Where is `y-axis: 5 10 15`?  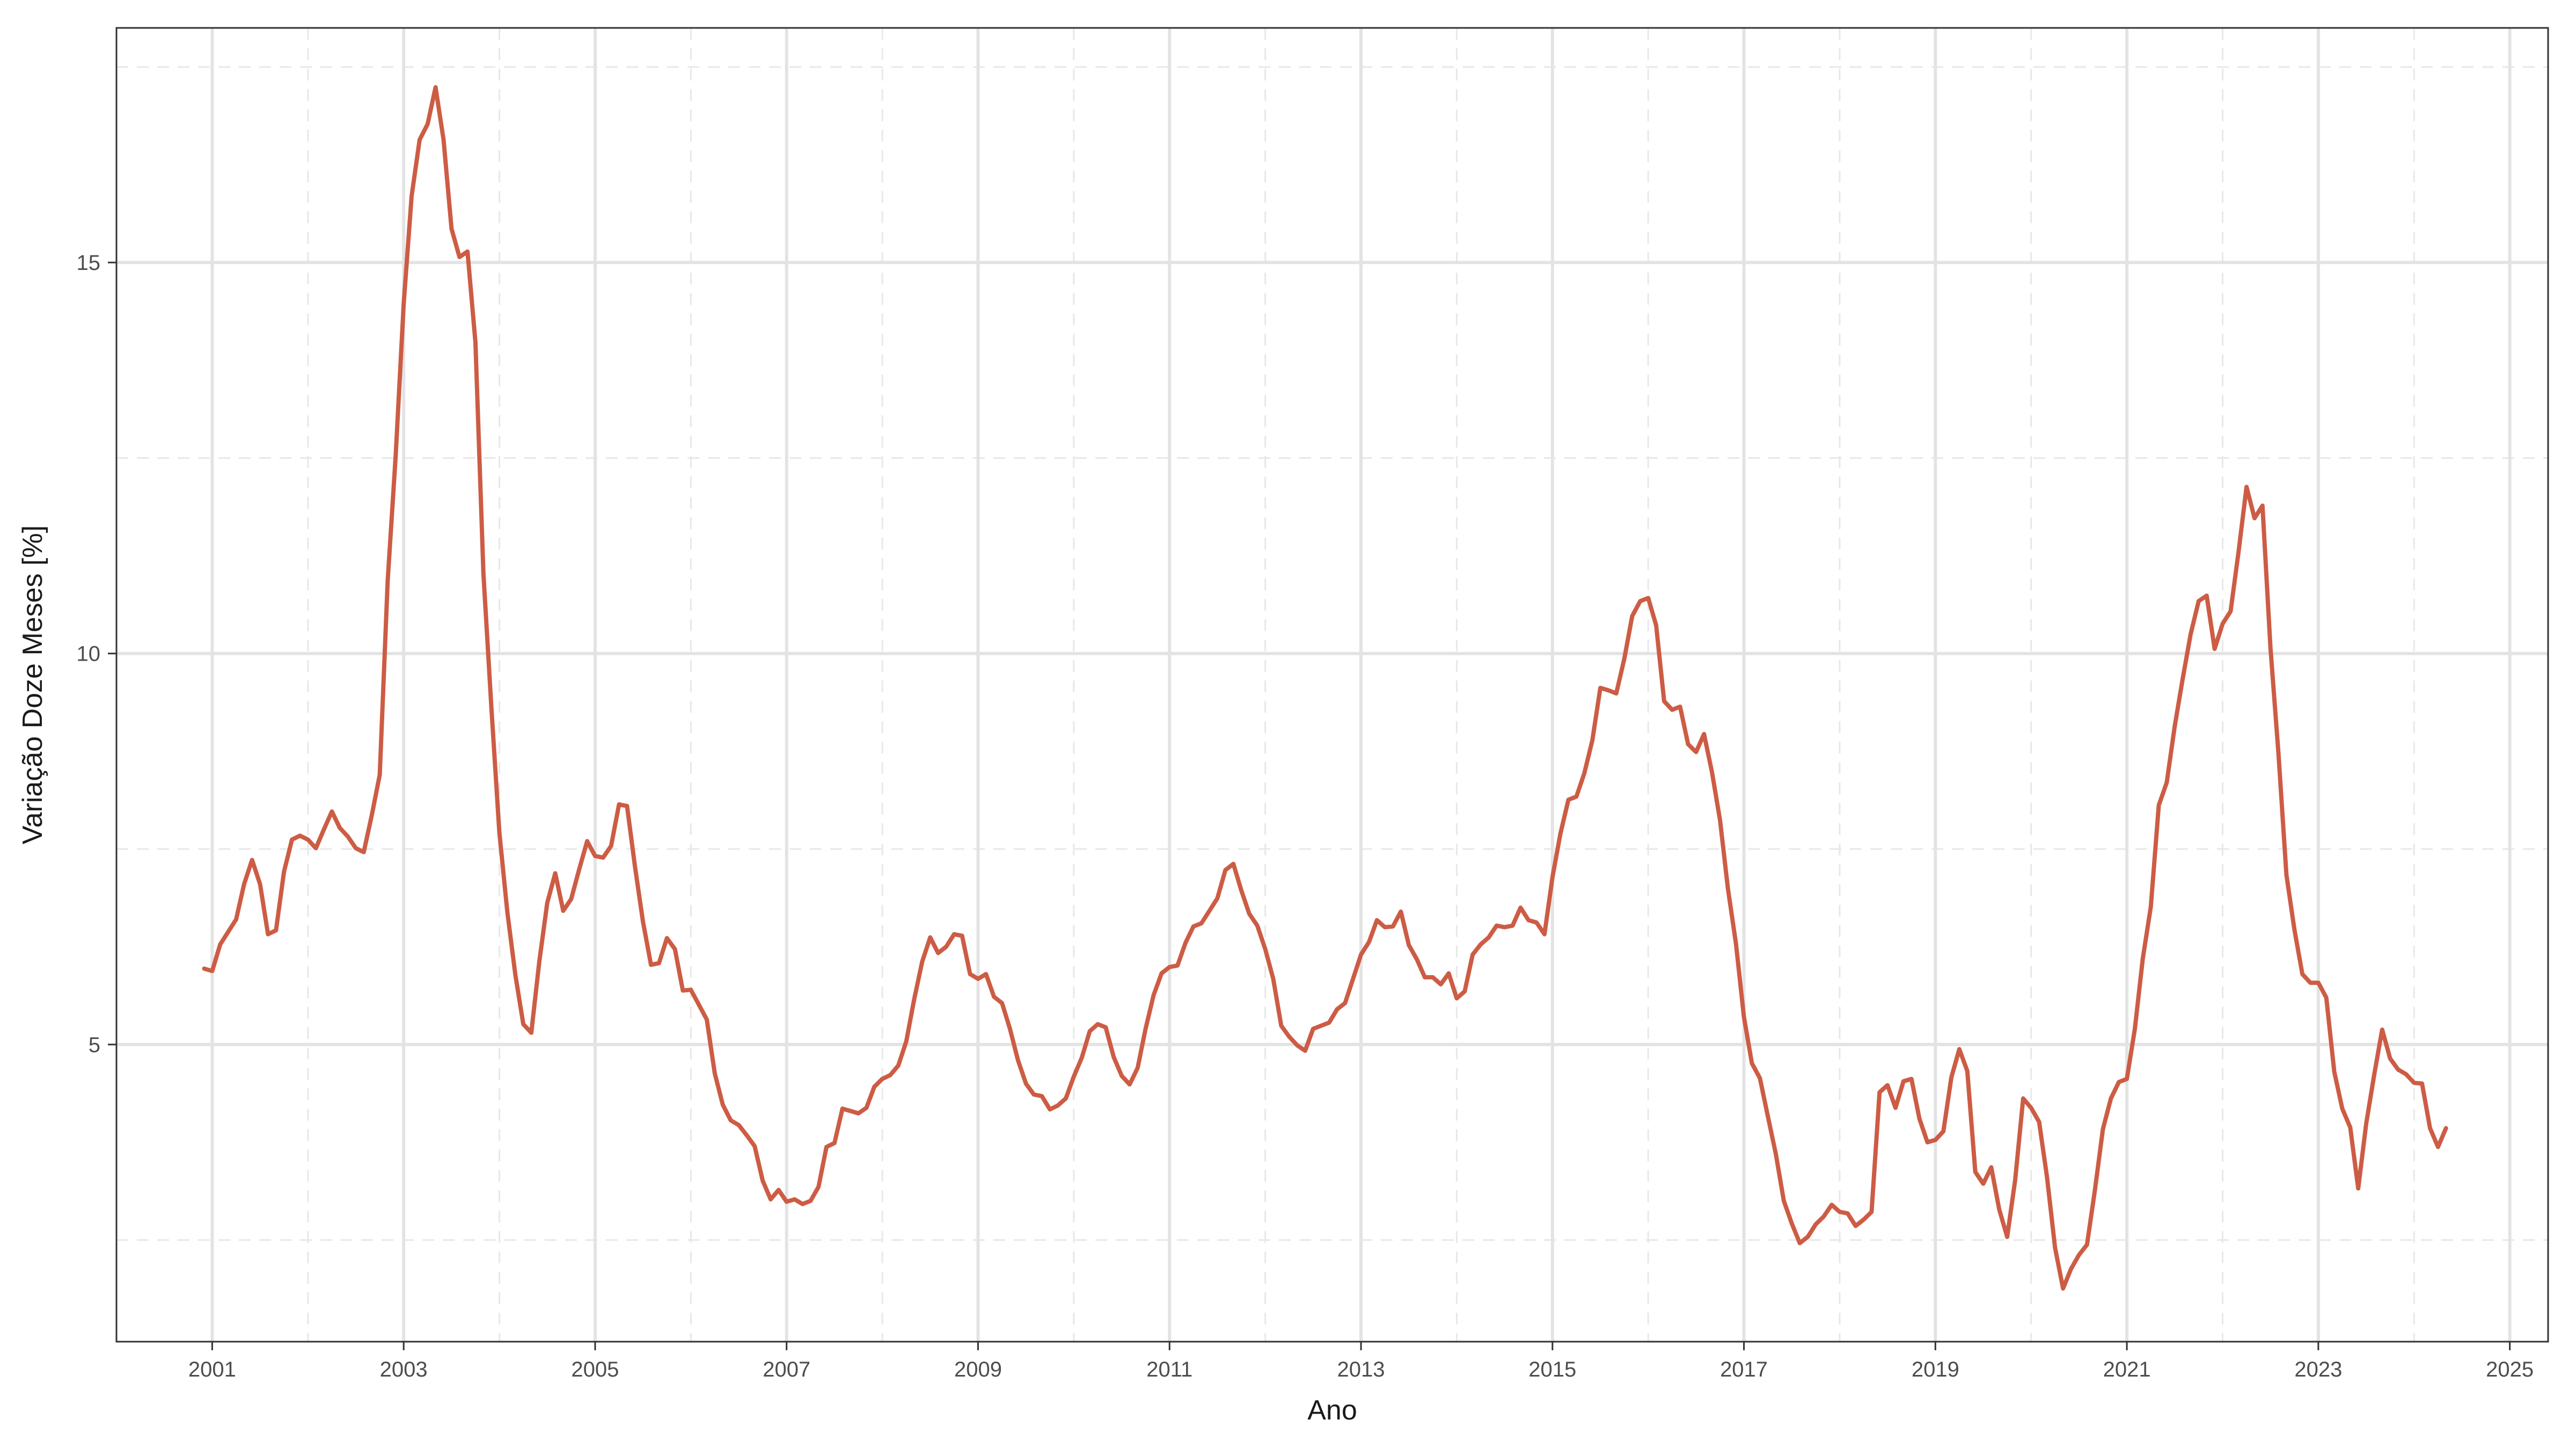 y-axis: 5 10 15 is located at coordinates (96, 654).